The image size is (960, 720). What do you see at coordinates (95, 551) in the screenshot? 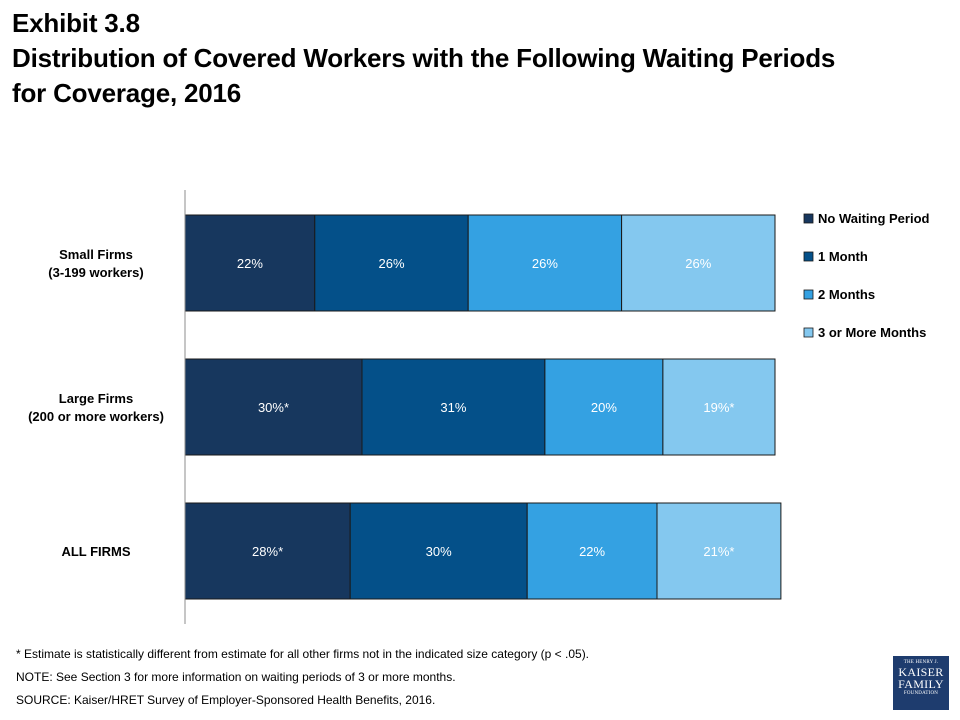
I see `category-label: ALL FIRMS` at bounding box center [95, 551].